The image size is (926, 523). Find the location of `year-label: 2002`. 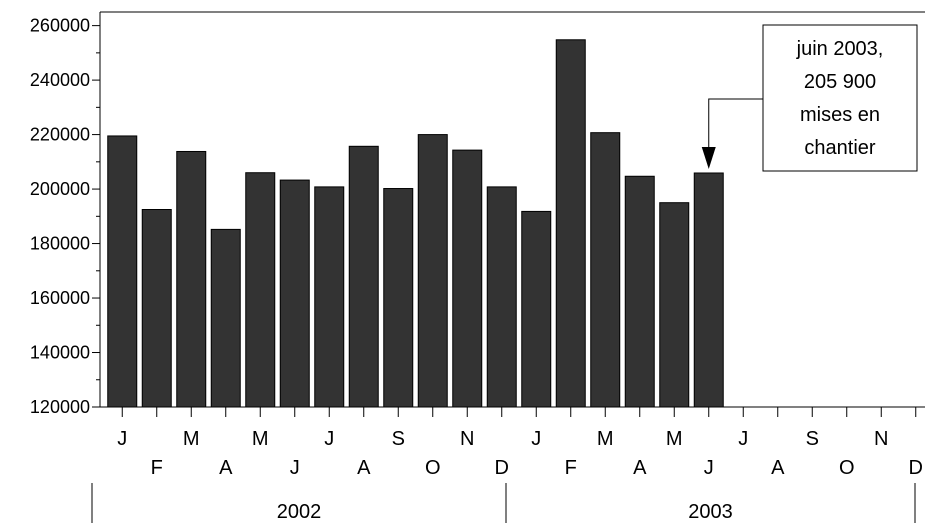

year-label: 2002 is located at coordinates (299, 512).